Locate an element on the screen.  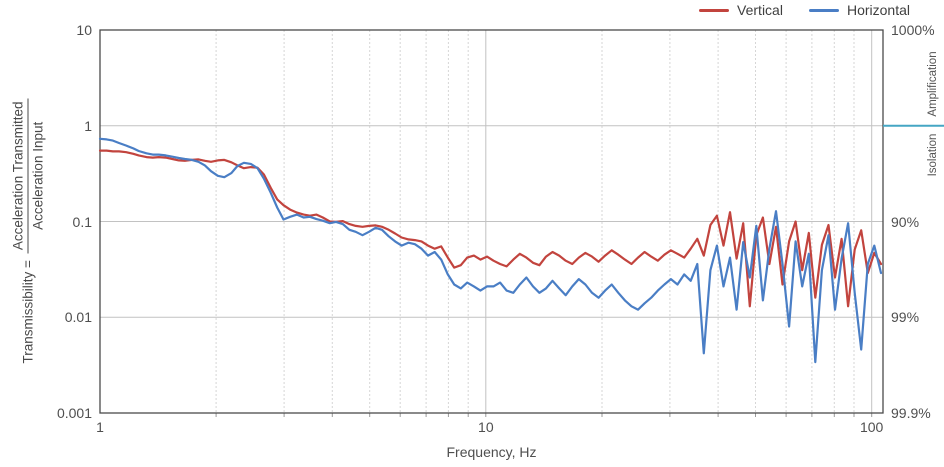
legend-item-horizontal: Horizontal is located at coordinates (859, 10).